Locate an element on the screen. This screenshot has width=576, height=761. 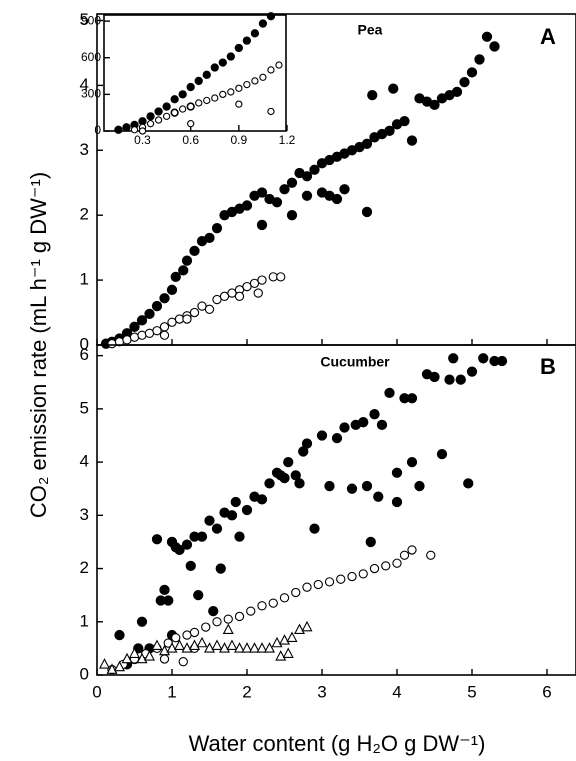
y-tick-label: 300 is located at coordinates (91, 94).